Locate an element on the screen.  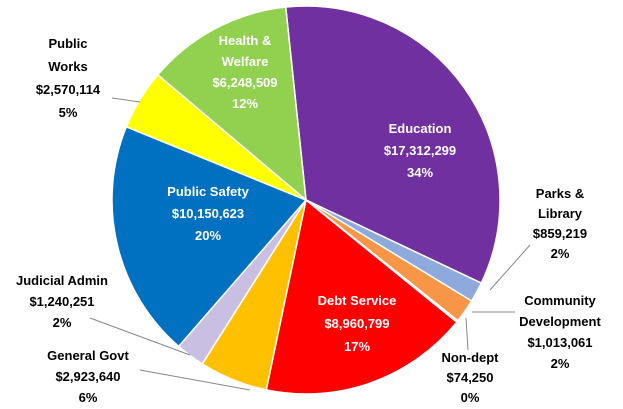
category-label: Education is located at coordinates (420, 128).